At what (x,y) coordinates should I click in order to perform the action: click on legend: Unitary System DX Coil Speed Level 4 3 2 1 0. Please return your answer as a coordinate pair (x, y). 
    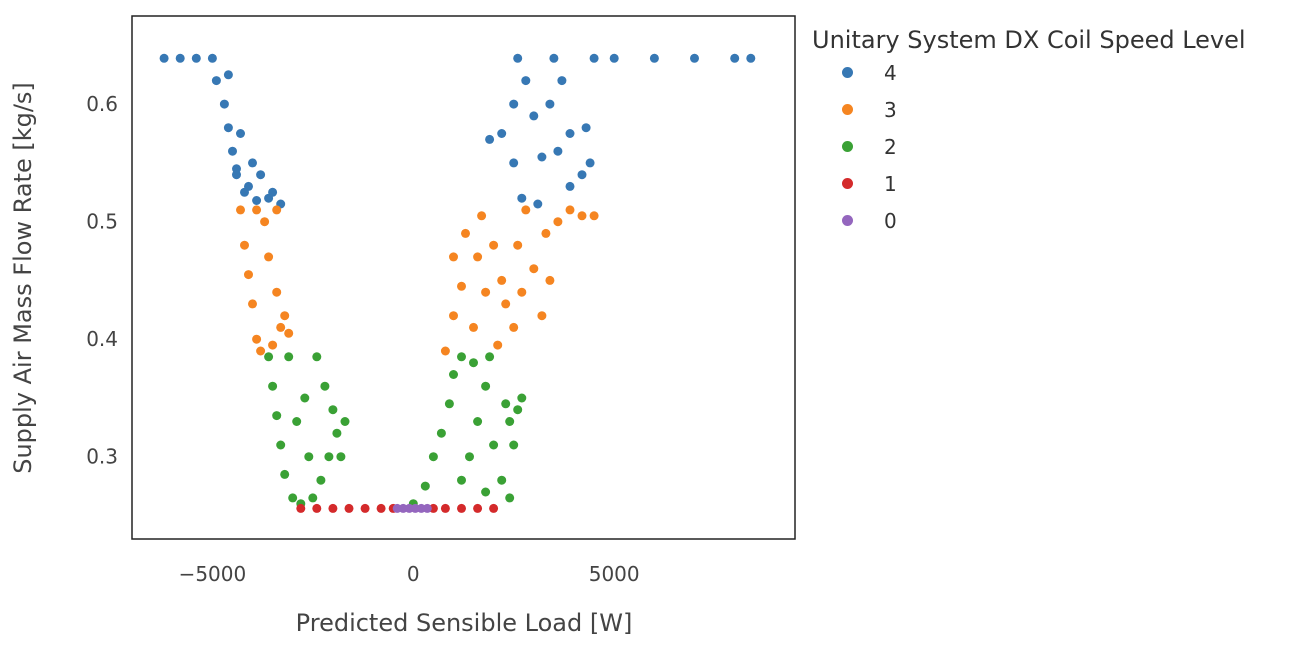
    Looking at the image, I should click on (1029, 132).